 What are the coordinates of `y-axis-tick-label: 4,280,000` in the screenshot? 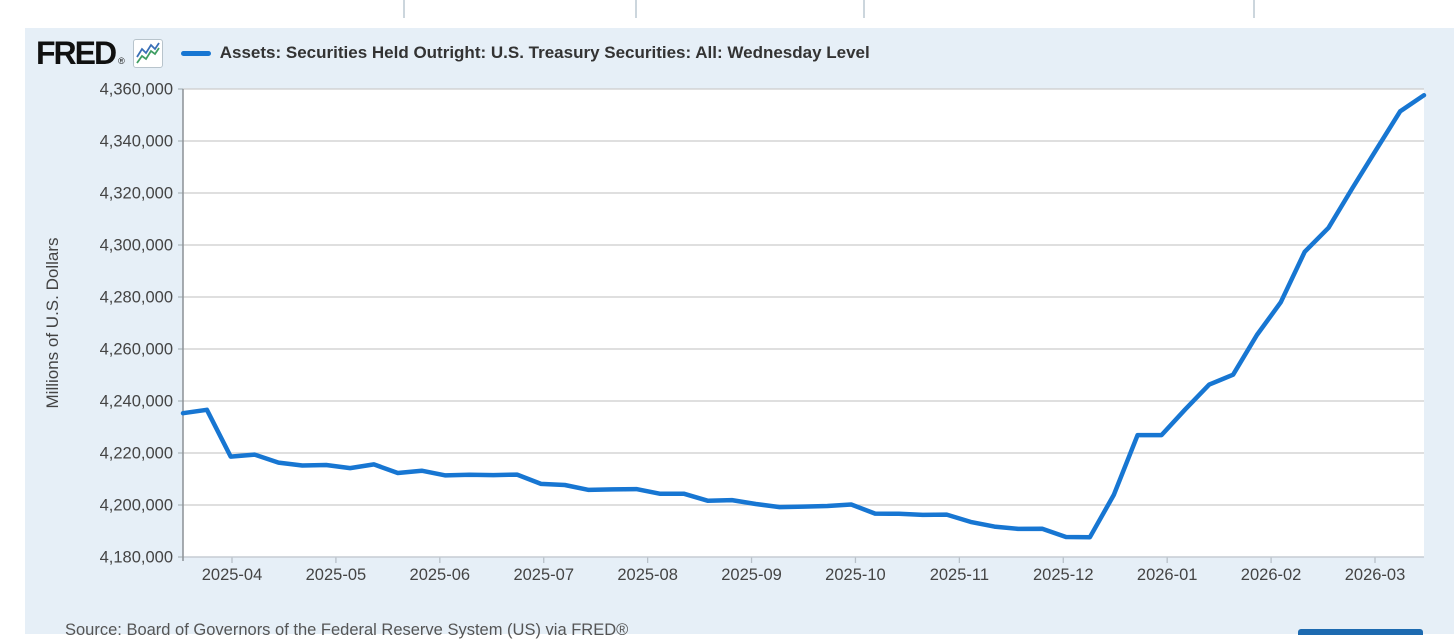 It's located at (136, 298).